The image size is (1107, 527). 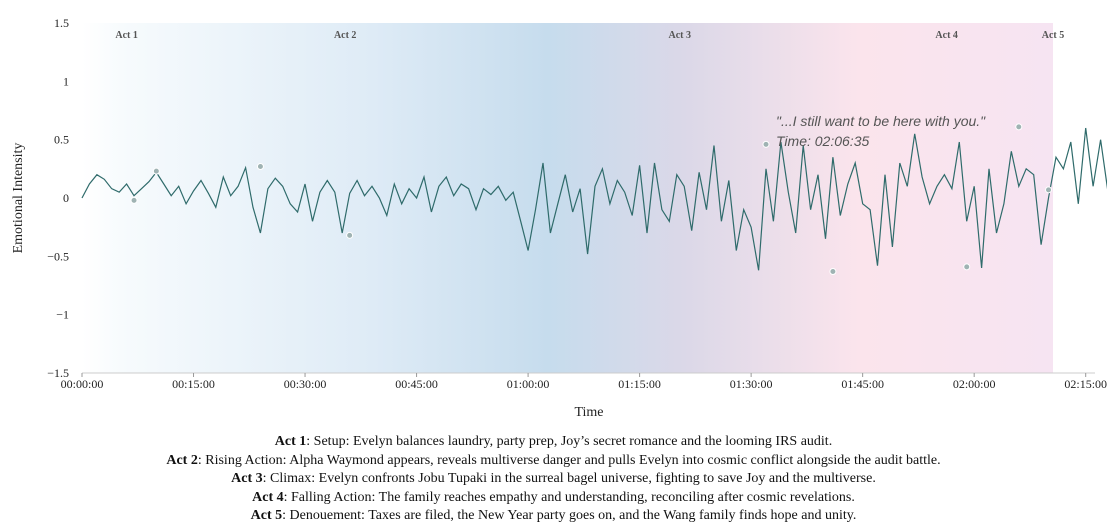 What do you see at coordinates (751, 384) in the screenshot?
I see `x-tick-label: 01:30:00` at bounding box center [751, 384].